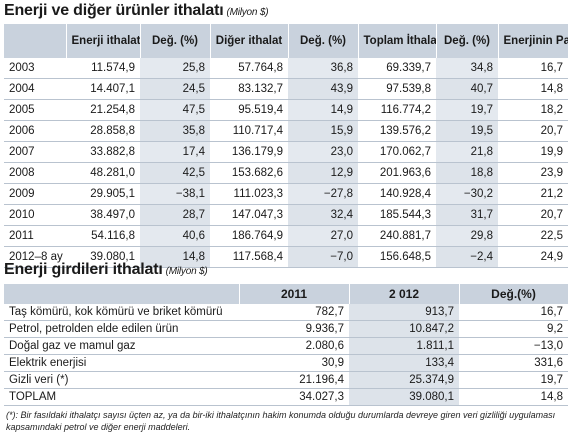 The width and height of the screenshot is (572, 439). What do you see at coordinates (294, 363) in the screenshot?
I see `table2-cell: 30,9` at bounding box center [294, 363].